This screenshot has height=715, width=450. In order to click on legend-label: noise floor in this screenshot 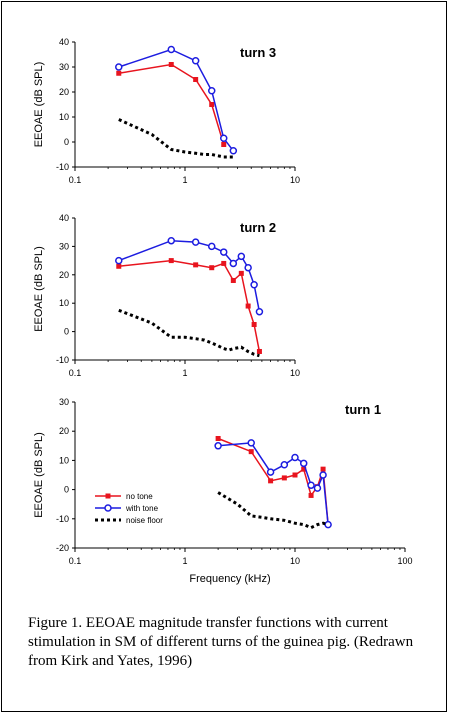, I will do `click(144, 520)`.